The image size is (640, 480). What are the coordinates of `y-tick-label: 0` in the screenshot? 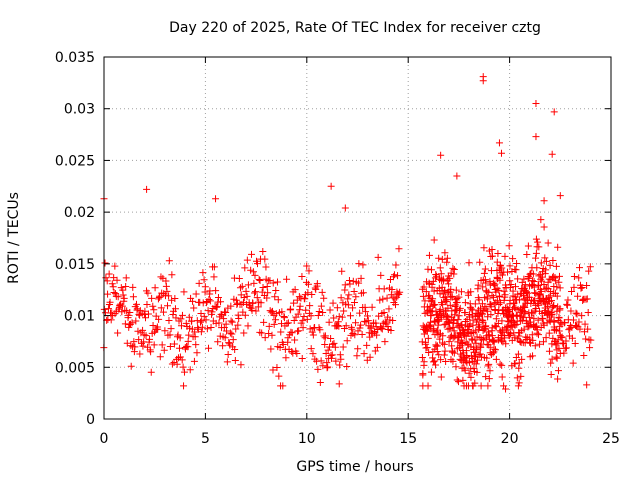 It's located at (90, 420).